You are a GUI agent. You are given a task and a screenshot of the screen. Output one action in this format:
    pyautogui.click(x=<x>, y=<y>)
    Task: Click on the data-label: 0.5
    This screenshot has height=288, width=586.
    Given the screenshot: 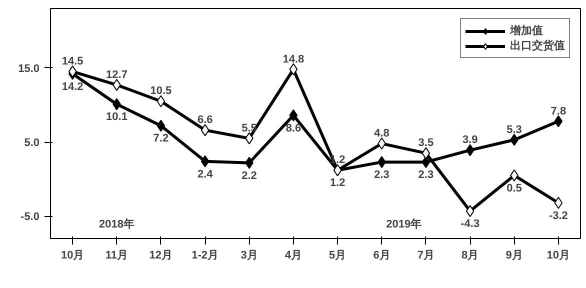 What is the action you would take?
    pyautogui.click(x=514, y=188)
    